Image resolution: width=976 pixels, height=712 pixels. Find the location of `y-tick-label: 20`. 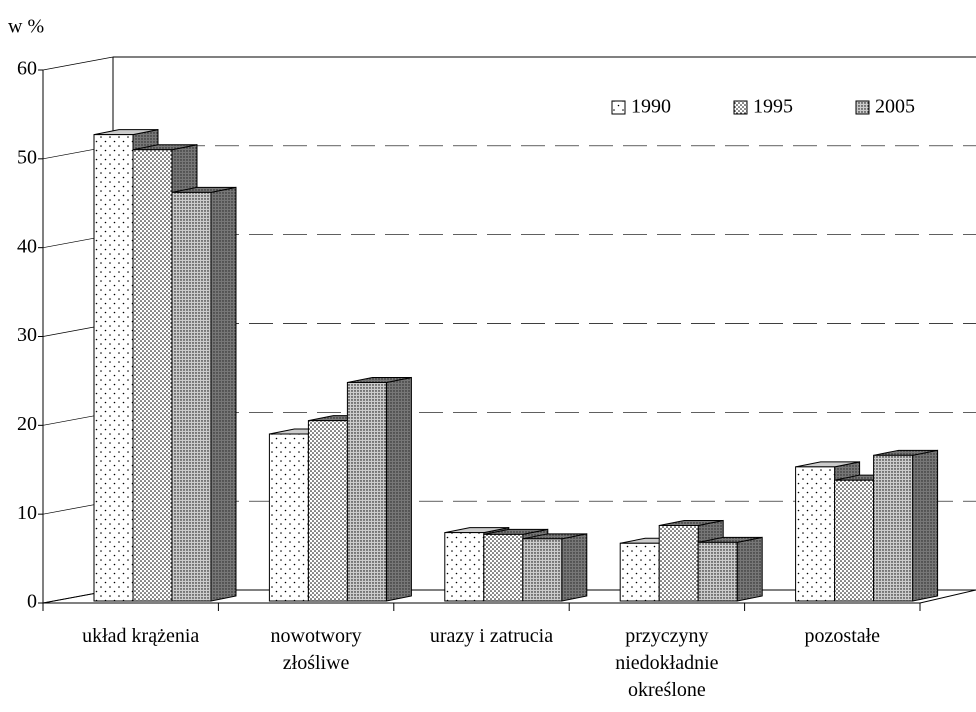

y-tick-label: 20 is located at coordinates (27, 424).